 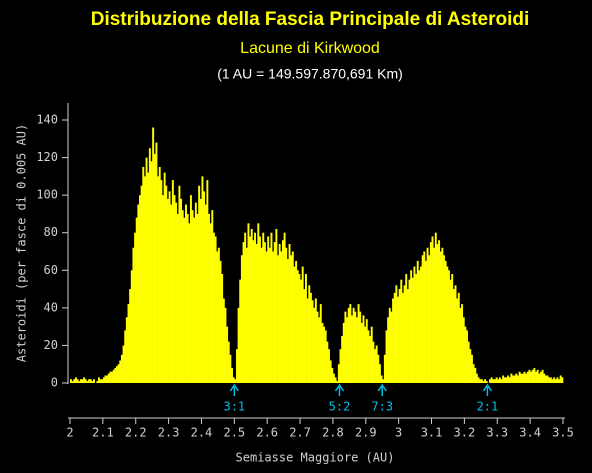 What do you see at coordinates (234, 407) in the screenshot?
I see `gap-label: 3:1` at bounding box center [234, 407].